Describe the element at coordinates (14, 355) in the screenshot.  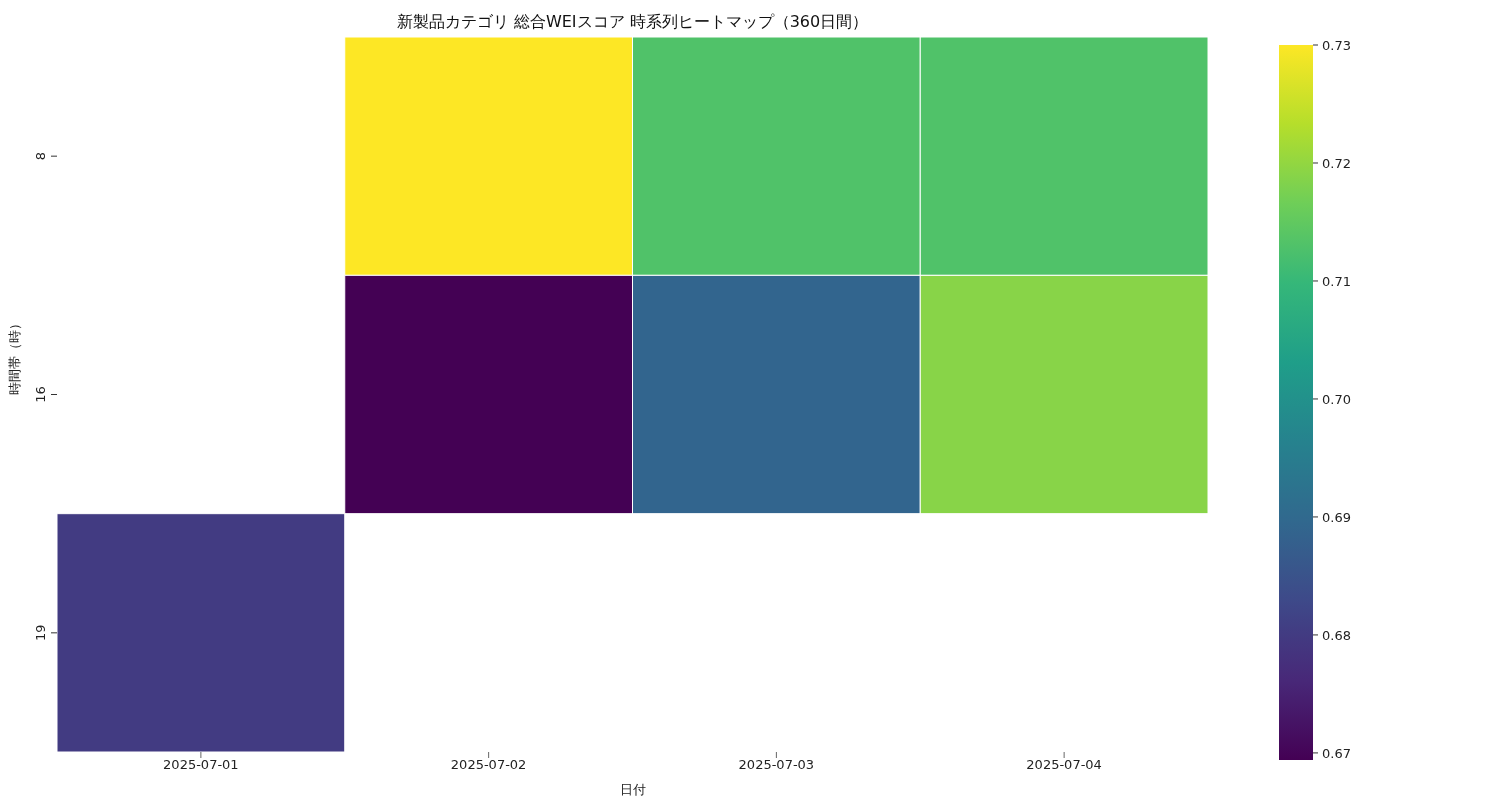
I see `y-axis-title: 時間帯（時）` at that location.